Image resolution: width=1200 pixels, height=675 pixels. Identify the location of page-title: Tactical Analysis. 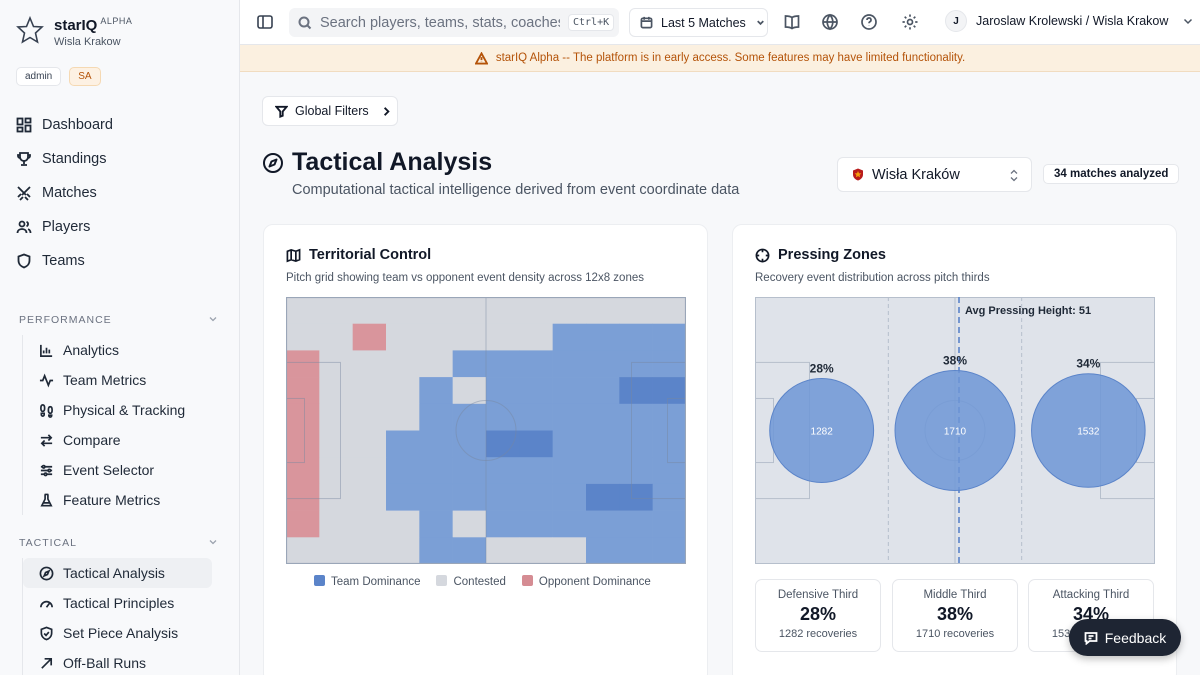
(392, 162).